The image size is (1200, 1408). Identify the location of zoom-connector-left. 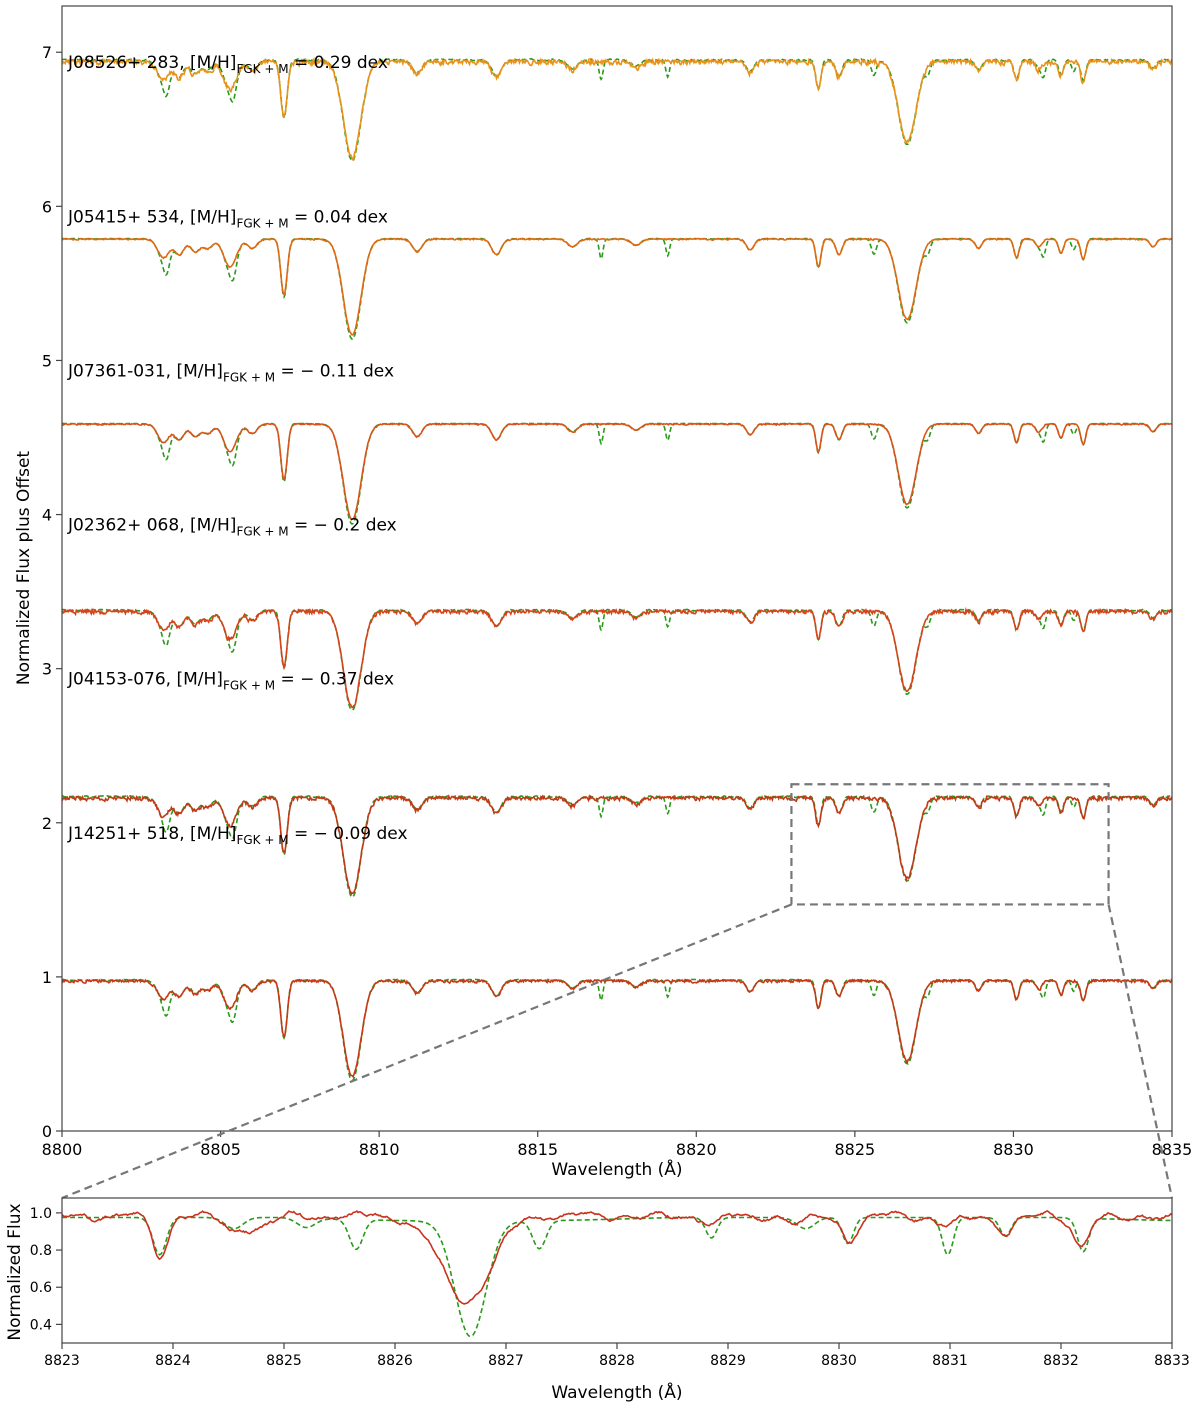
(426, 1051).